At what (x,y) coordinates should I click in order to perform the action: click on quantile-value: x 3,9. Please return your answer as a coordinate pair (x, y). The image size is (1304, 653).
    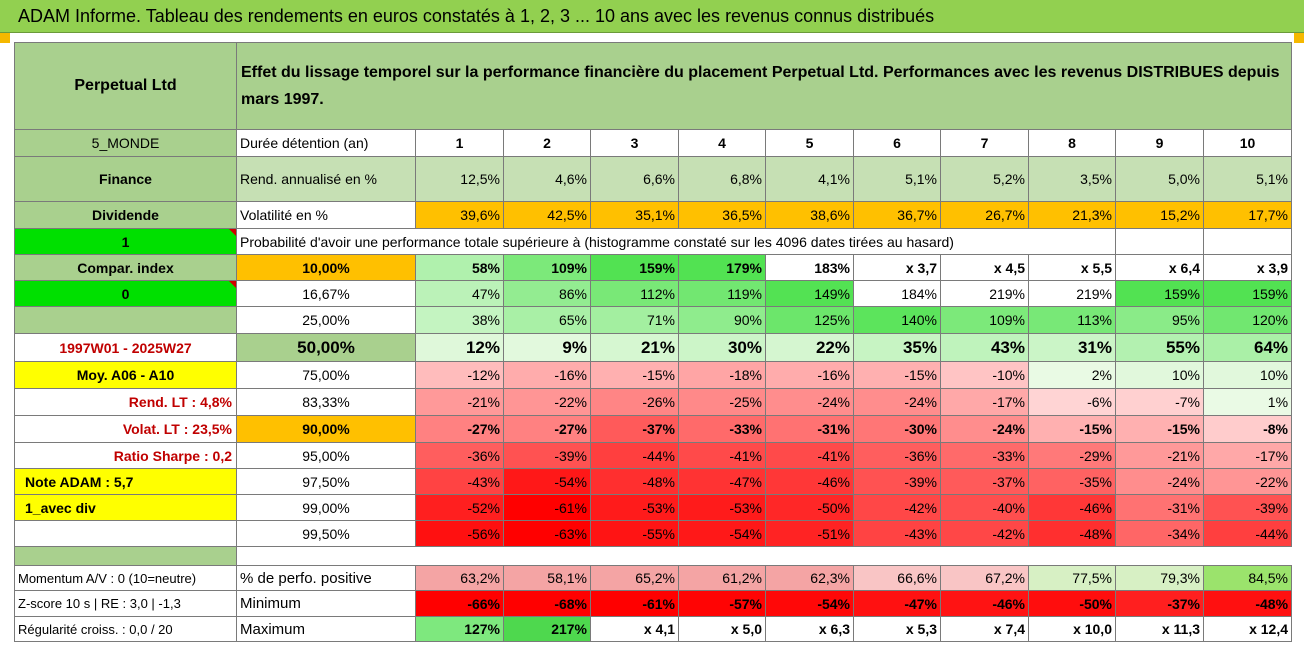
    Looking at the image, I should click on (1247, 267).